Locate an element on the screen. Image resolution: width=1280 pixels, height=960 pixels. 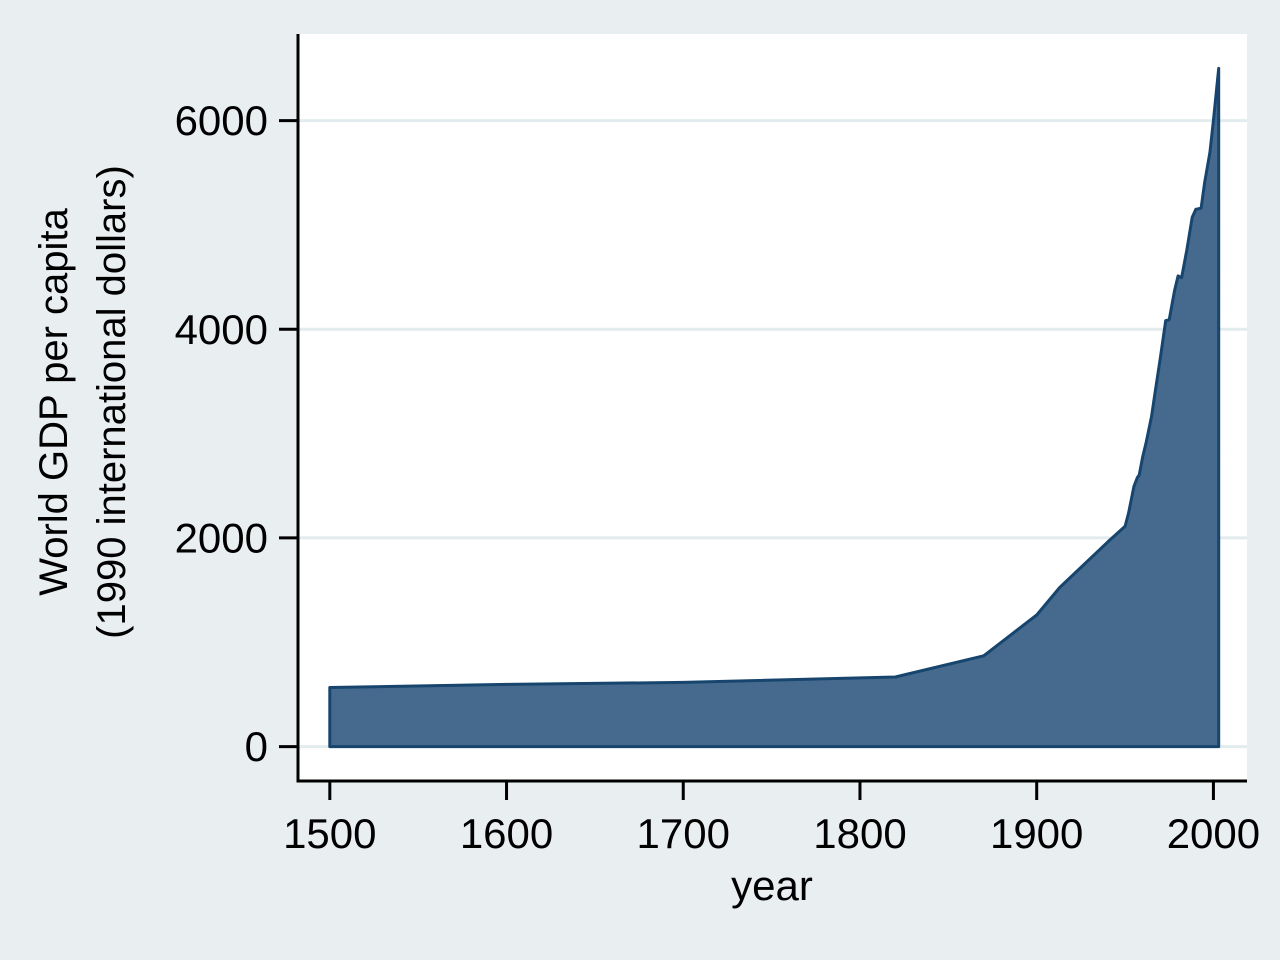
x-tick-label-1500: 1500 is located at coordinates (329, 833).